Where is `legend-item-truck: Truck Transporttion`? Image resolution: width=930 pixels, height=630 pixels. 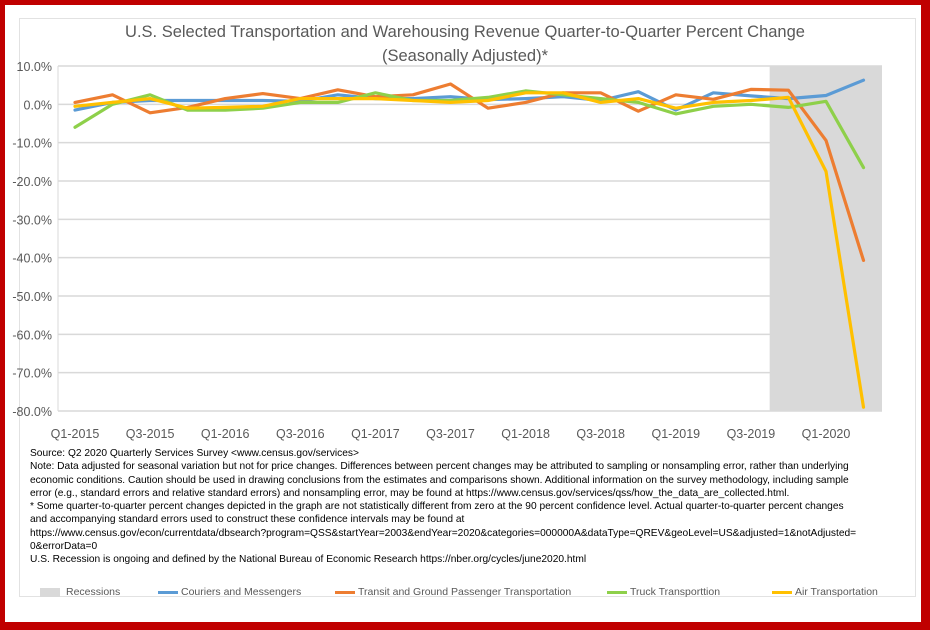 legend-item-truck: Truck Transporttion is located at coordinates (663, 592).